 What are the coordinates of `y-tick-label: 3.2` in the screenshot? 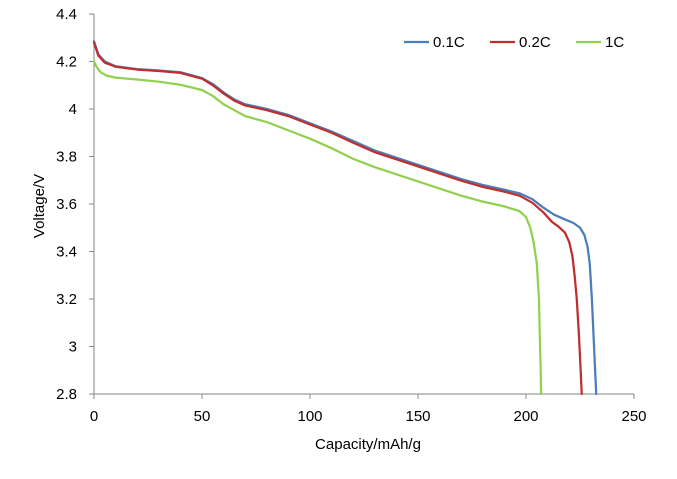 It's located at (66, 299).